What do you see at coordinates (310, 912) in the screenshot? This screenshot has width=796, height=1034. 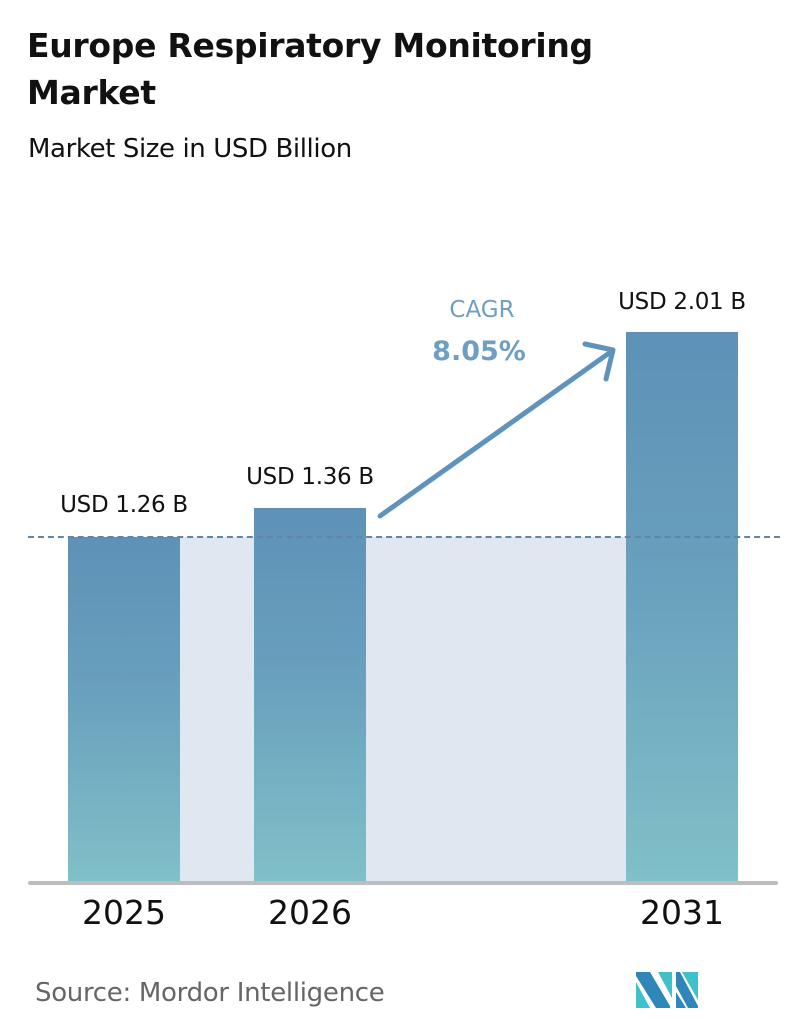 I see `x-label-2026: 2026` at bounding box center [310, 912].